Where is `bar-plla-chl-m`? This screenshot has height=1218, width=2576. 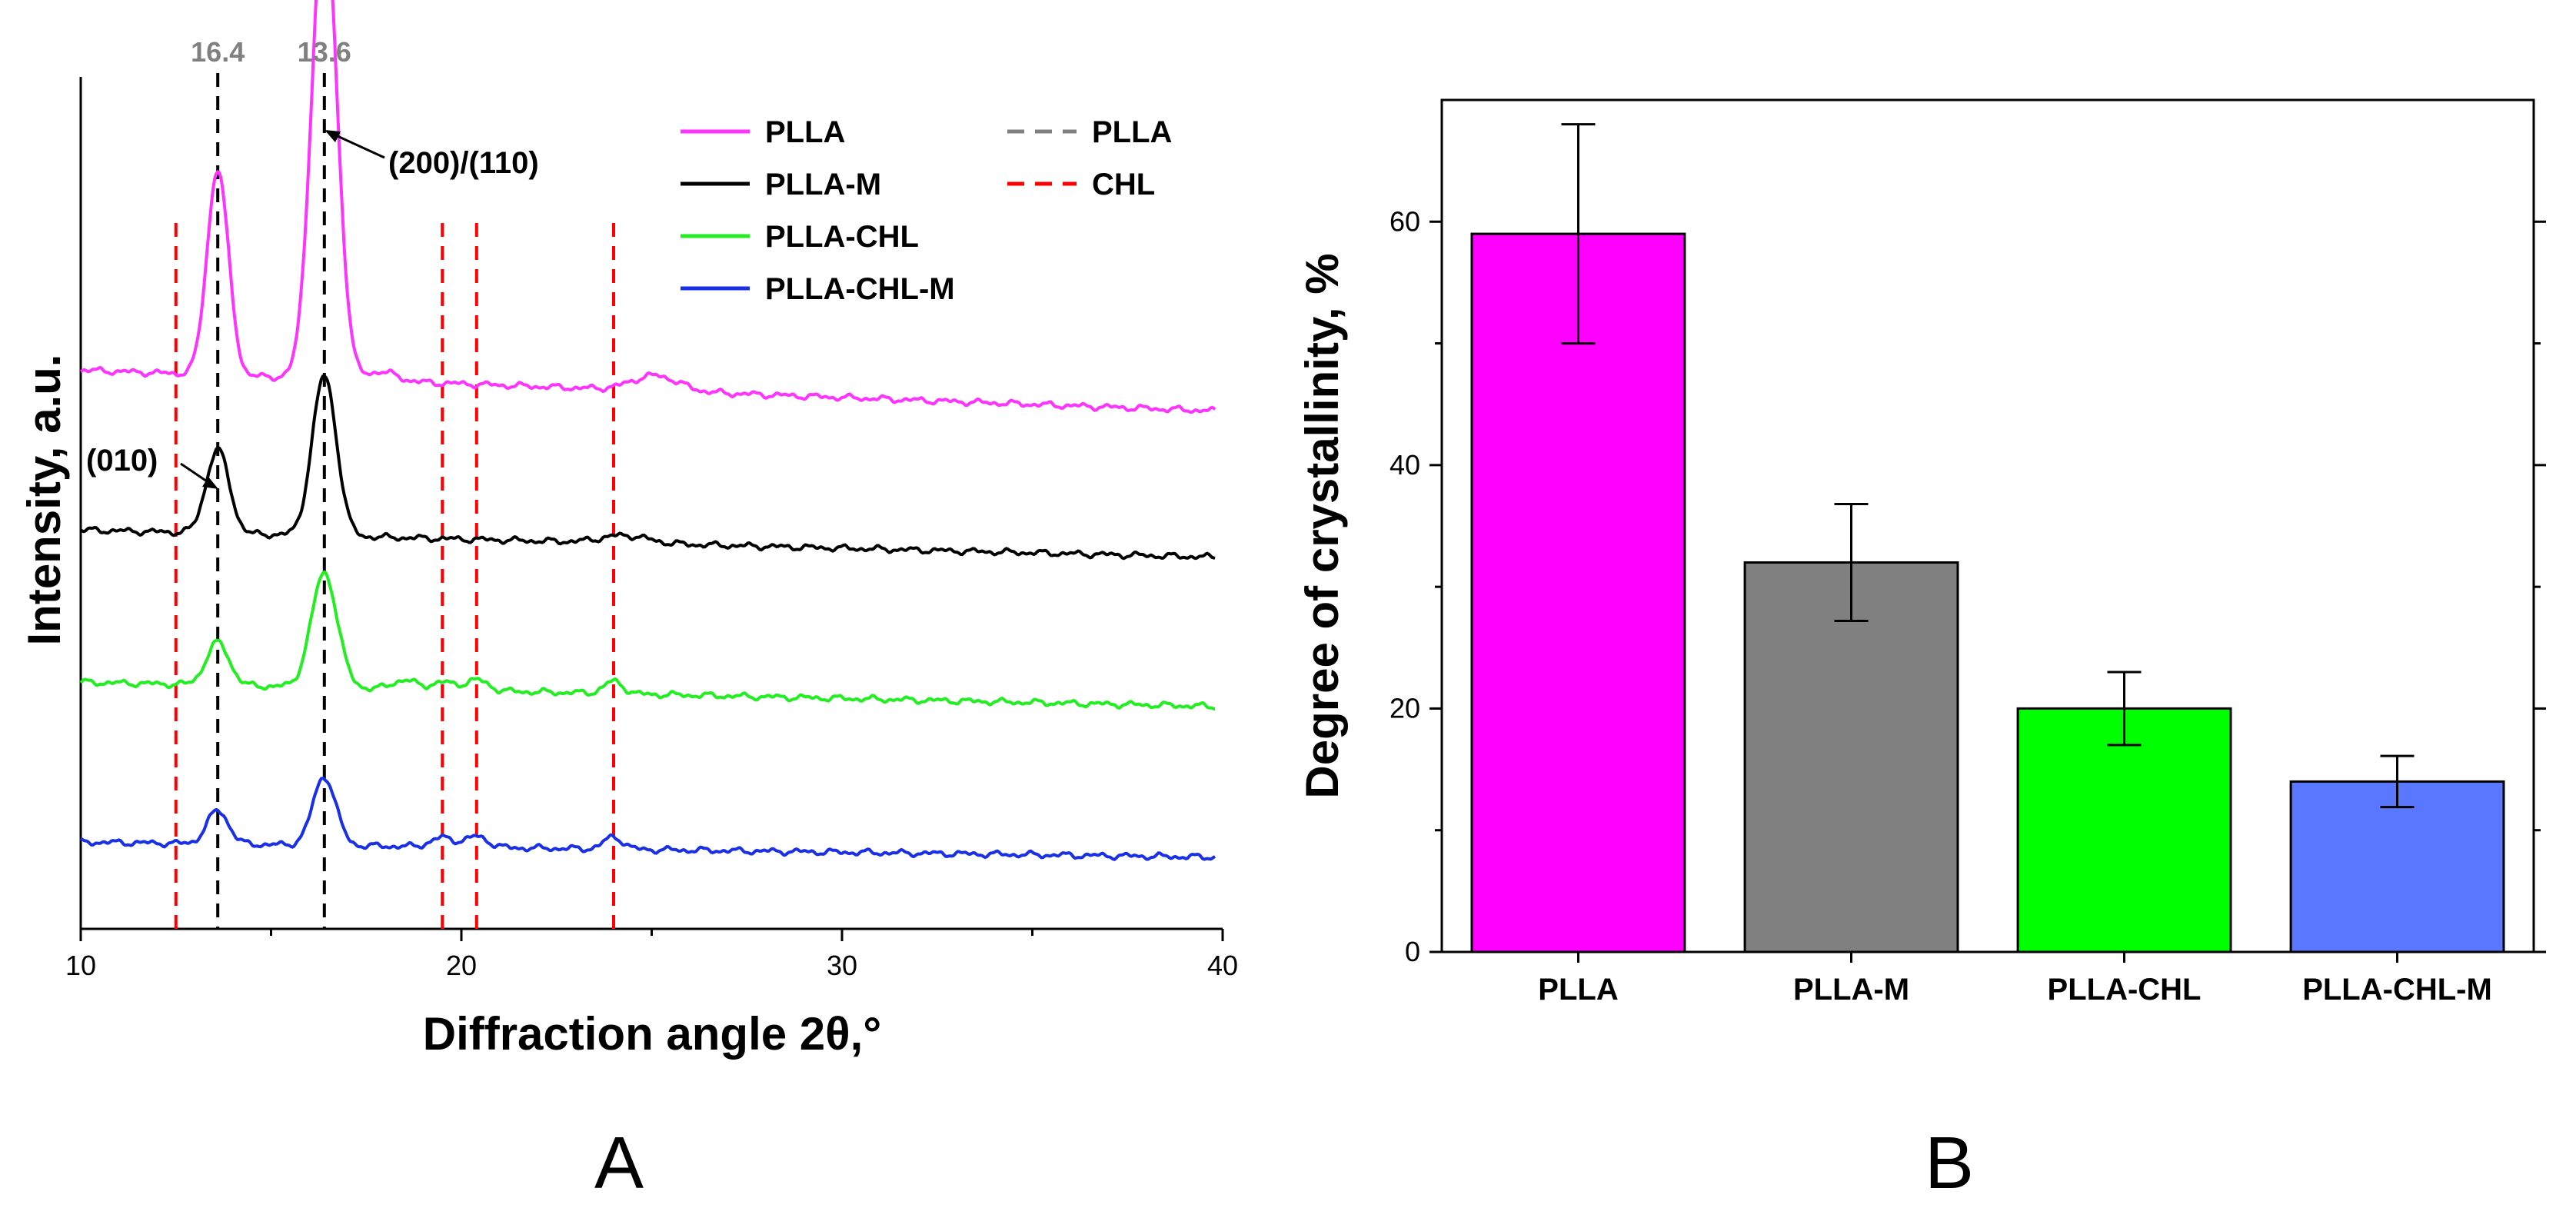
bar-plla-chl-m is located at coordinates (2397, 866).